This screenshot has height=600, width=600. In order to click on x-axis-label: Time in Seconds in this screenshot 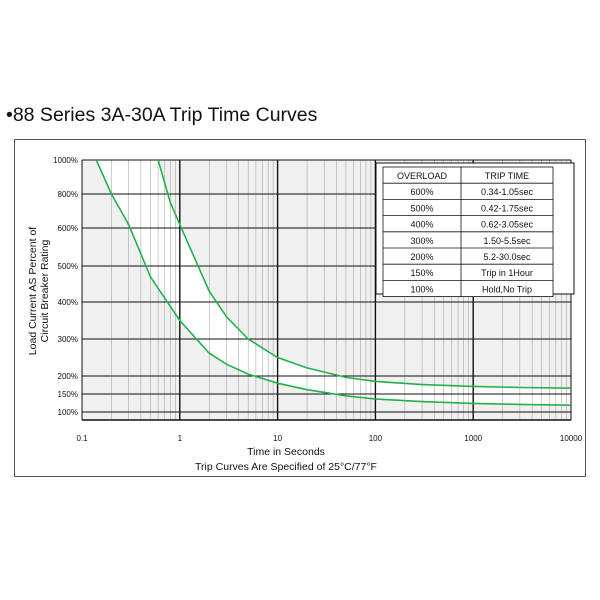, I will do `click(286, 452)`.